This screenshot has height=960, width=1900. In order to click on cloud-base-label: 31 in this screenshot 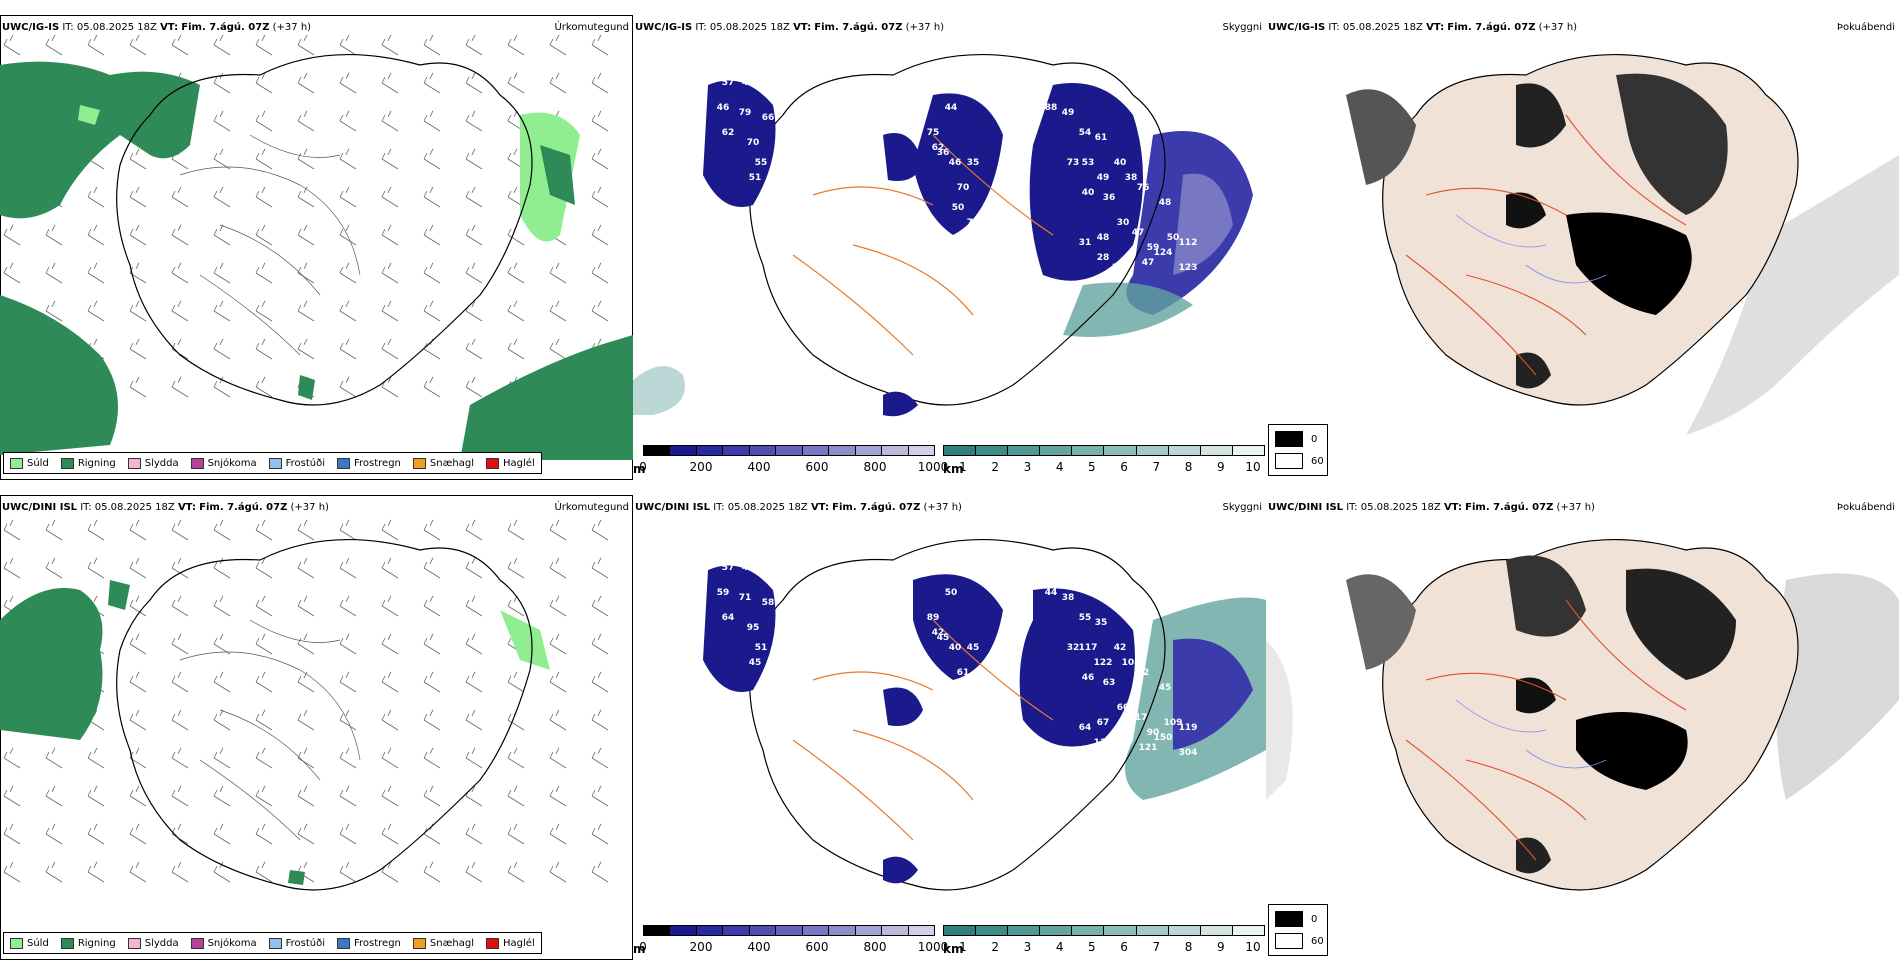, I will do `click(1085, 243)`.